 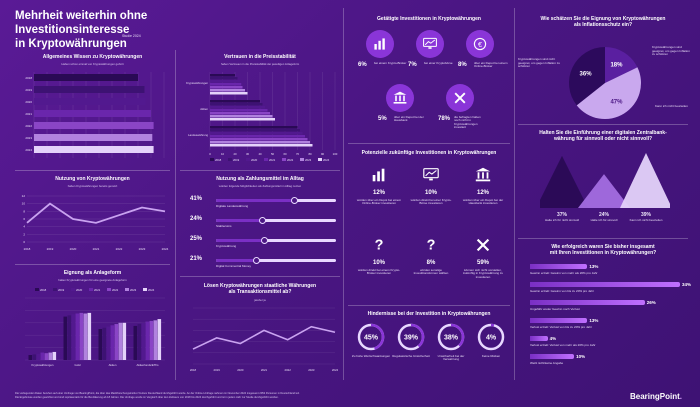 What do you see at coordinates (196, 219) in the screenshot?
I see `zahlung-pct: 24%` at bounding box center [196, 219].